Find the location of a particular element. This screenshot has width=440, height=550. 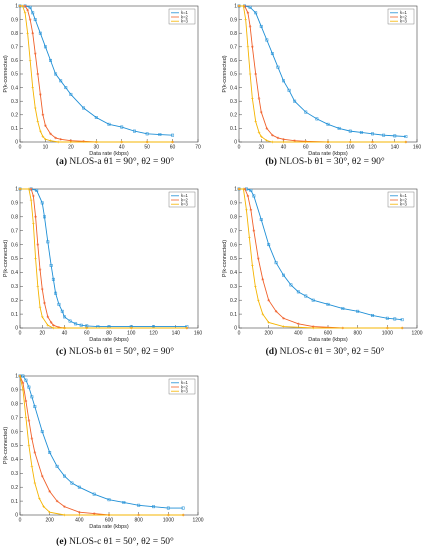

series-line-d-k1 is located at coordinates (321, 254).